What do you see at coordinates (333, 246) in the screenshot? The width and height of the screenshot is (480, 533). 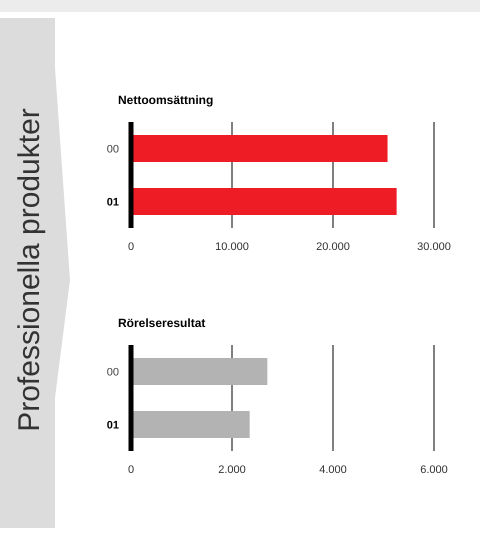 I see `x-tick-label: 20.000` at bounding box center [333, 246].